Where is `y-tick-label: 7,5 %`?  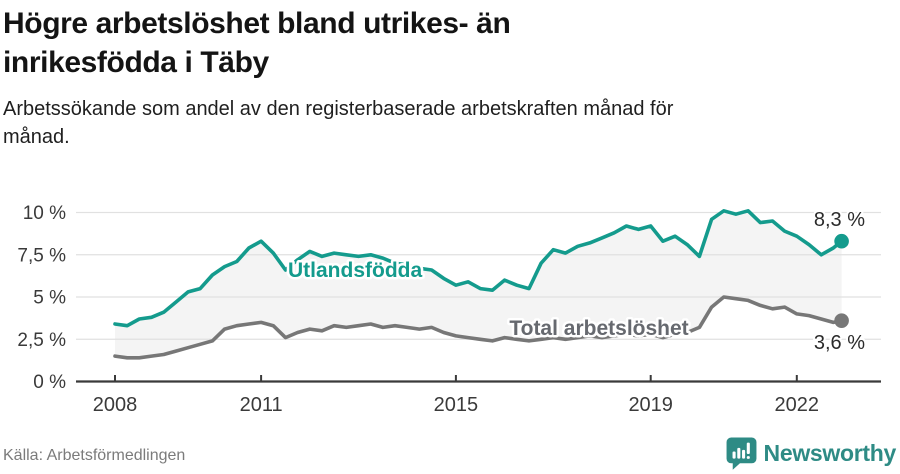 y-tick-label: 7,5 % is located at coordinates (41, 255).